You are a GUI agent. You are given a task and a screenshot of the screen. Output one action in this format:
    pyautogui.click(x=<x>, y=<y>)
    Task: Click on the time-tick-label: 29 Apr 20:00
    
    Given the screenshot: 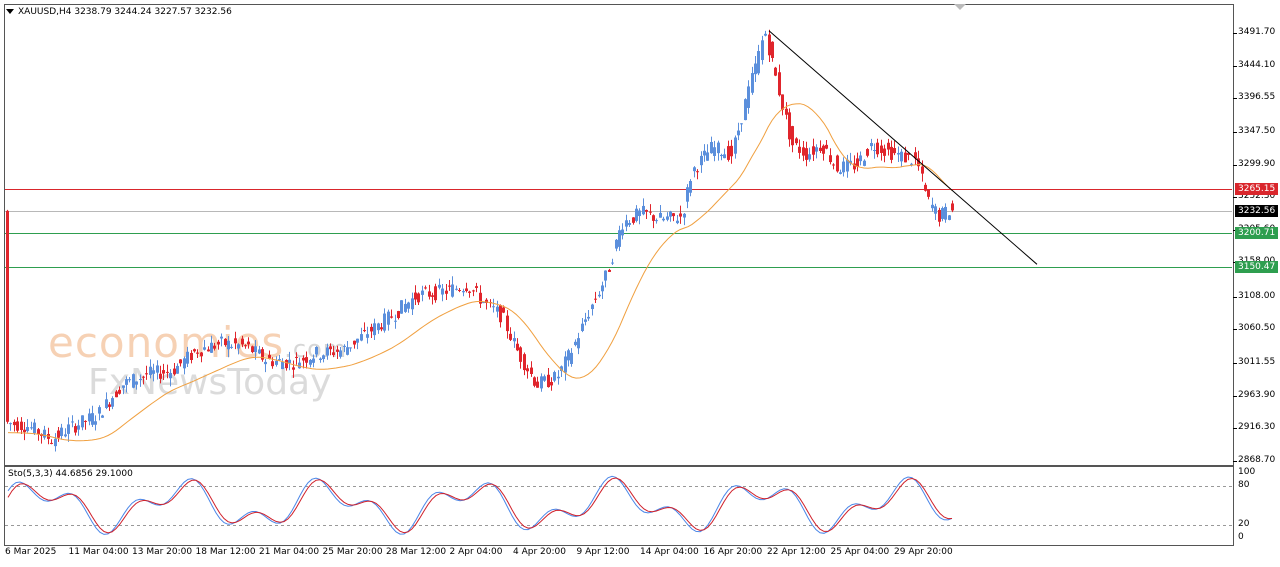 What is the action you would take?
    pyautogui.click(x=923, y=552)
    